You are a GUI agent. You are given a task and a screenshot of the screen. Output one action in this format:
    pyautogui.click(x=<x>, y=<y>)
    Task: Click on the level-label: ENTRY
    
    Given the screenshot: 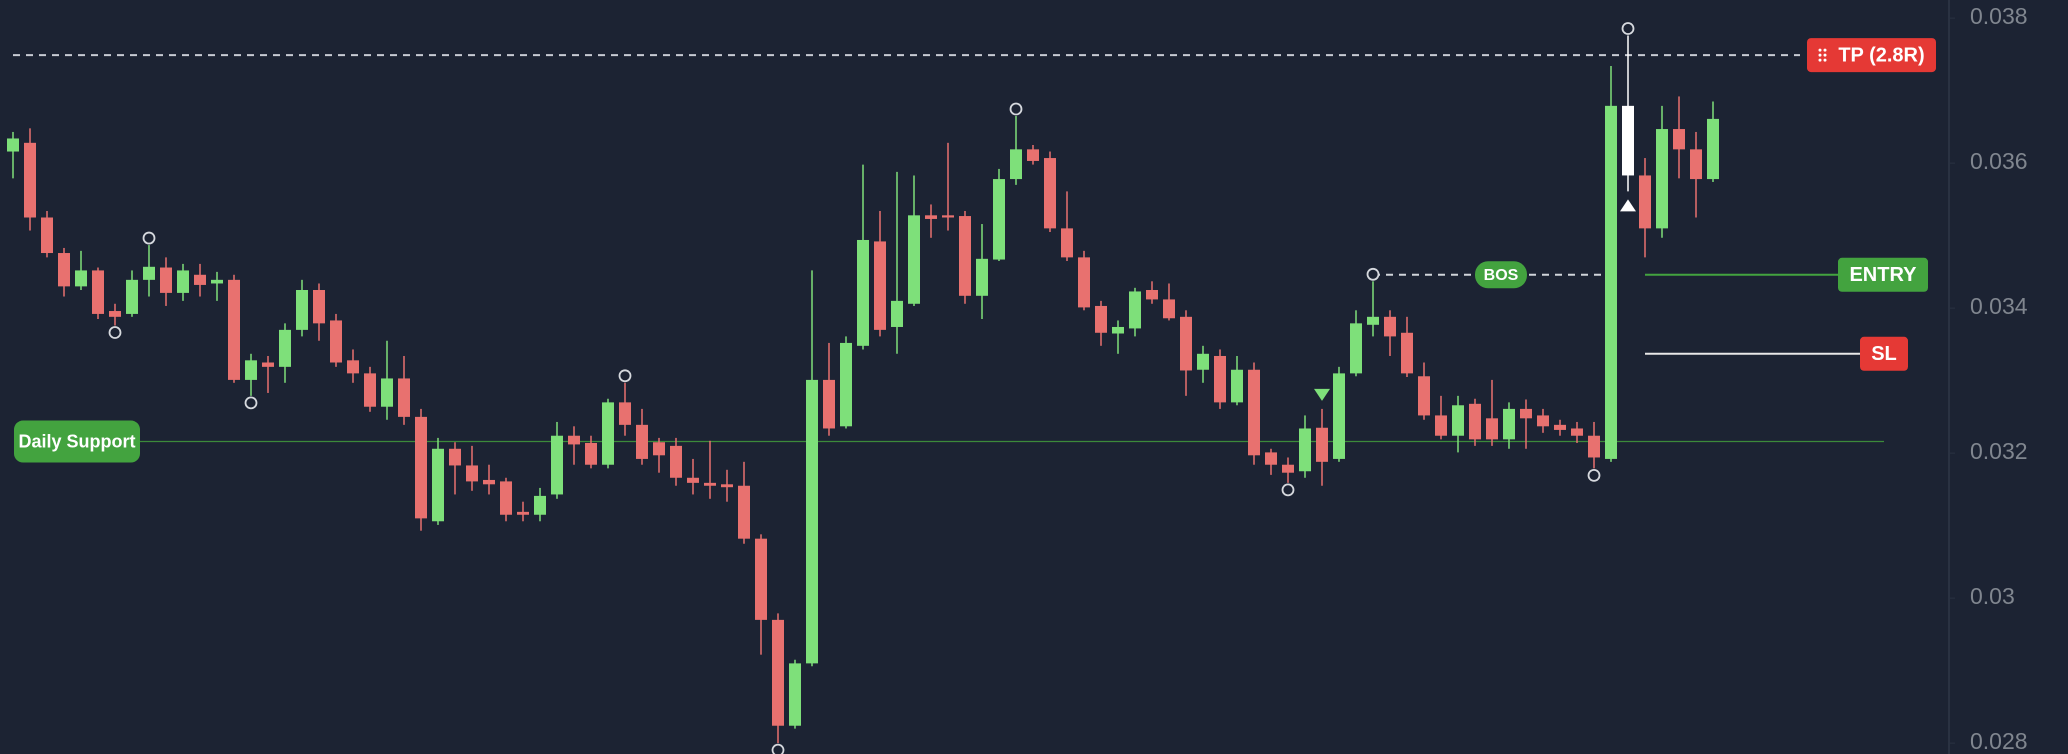 What is the action you would take?
    pyautogui.click(x=1883, y=275)
    